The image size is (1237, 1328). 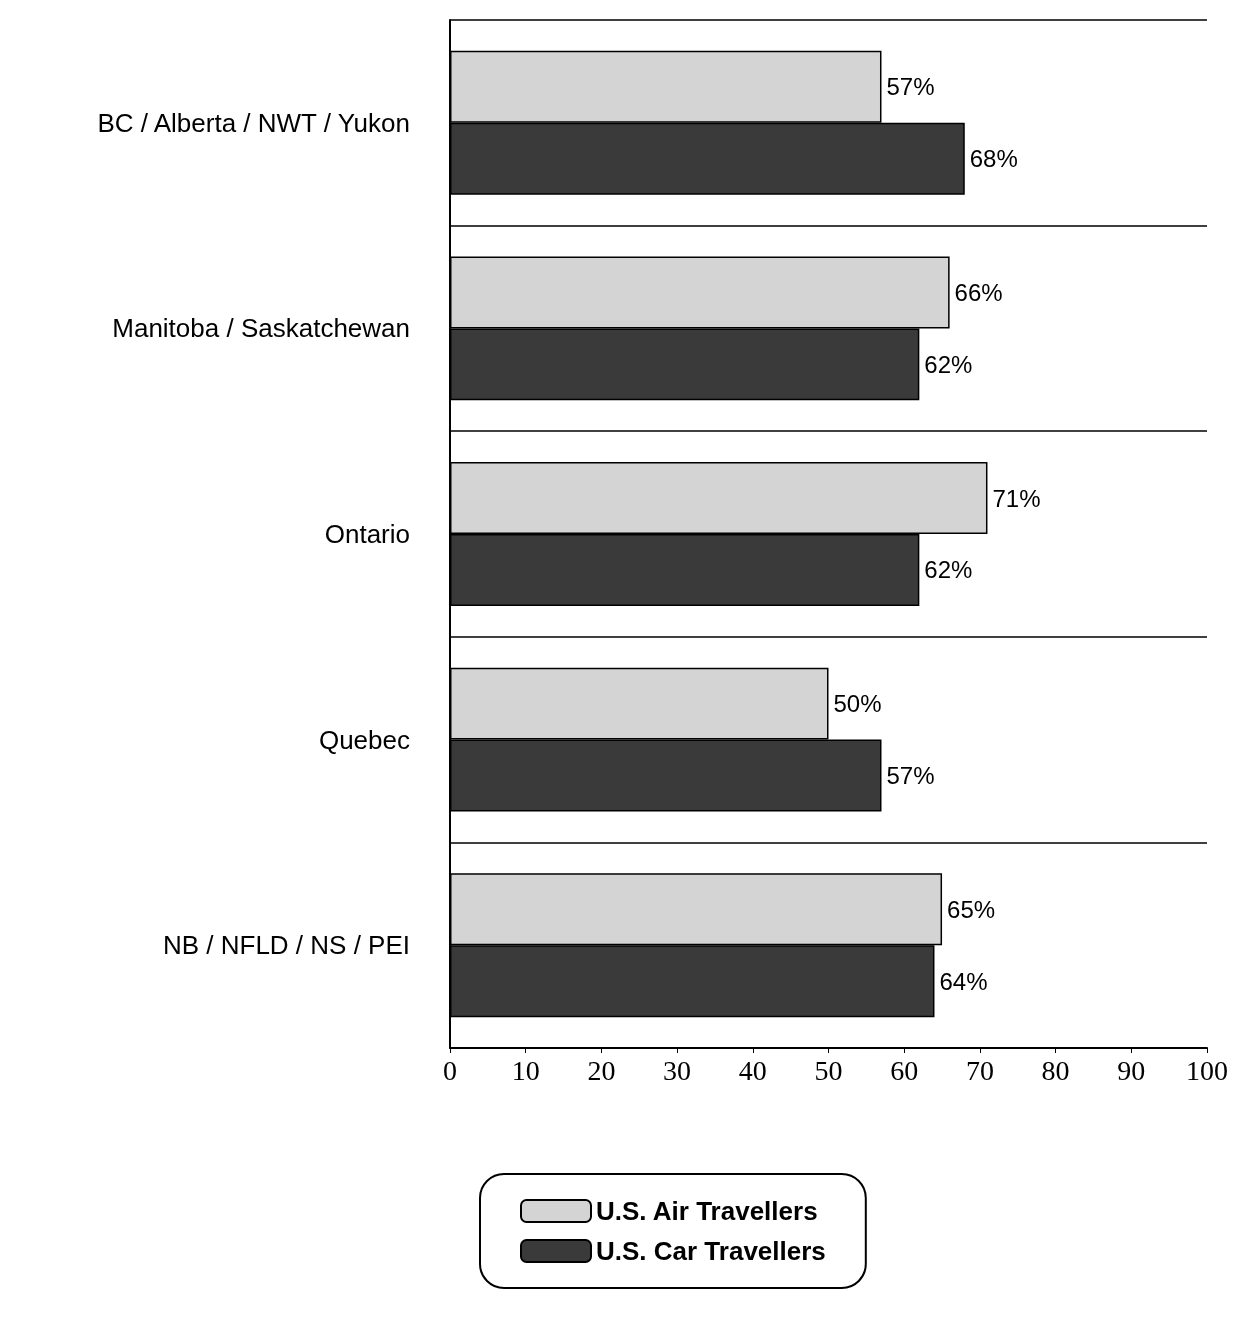 I want to click on x-tick-label: 0, so click(x=450, y=1070).